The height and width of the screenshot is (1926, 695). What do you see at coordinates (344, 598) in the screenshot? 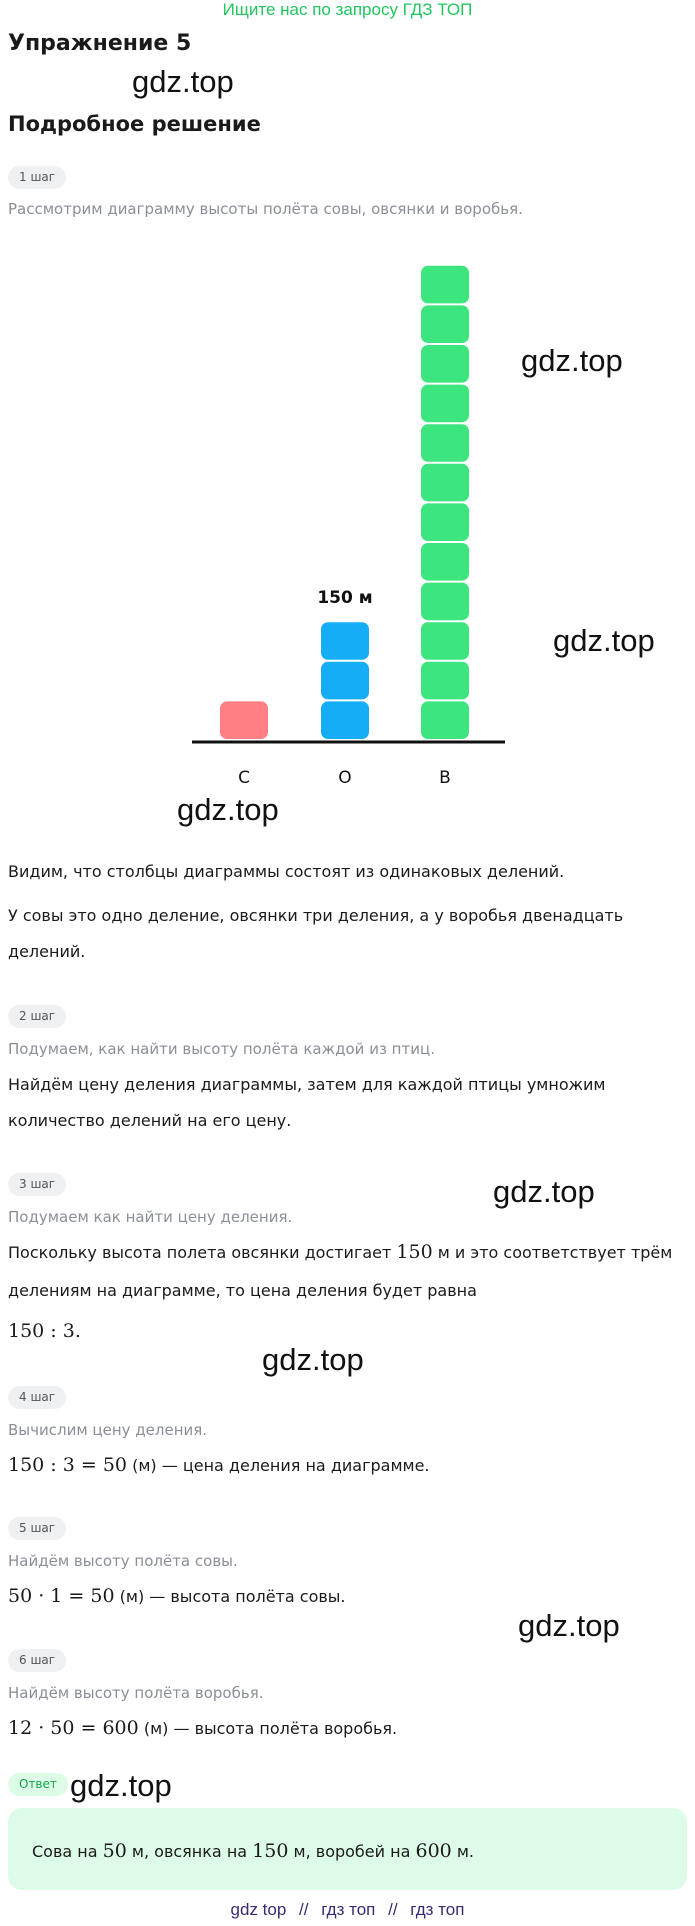
I see `bar-annotation: 150 м` at bounding box center [344, 598].